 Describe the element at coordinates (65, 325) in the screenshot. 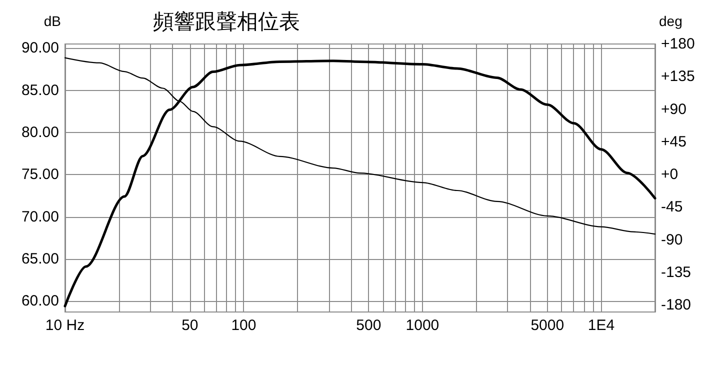

I see `x-tick-label: 10 Hz` at that location.